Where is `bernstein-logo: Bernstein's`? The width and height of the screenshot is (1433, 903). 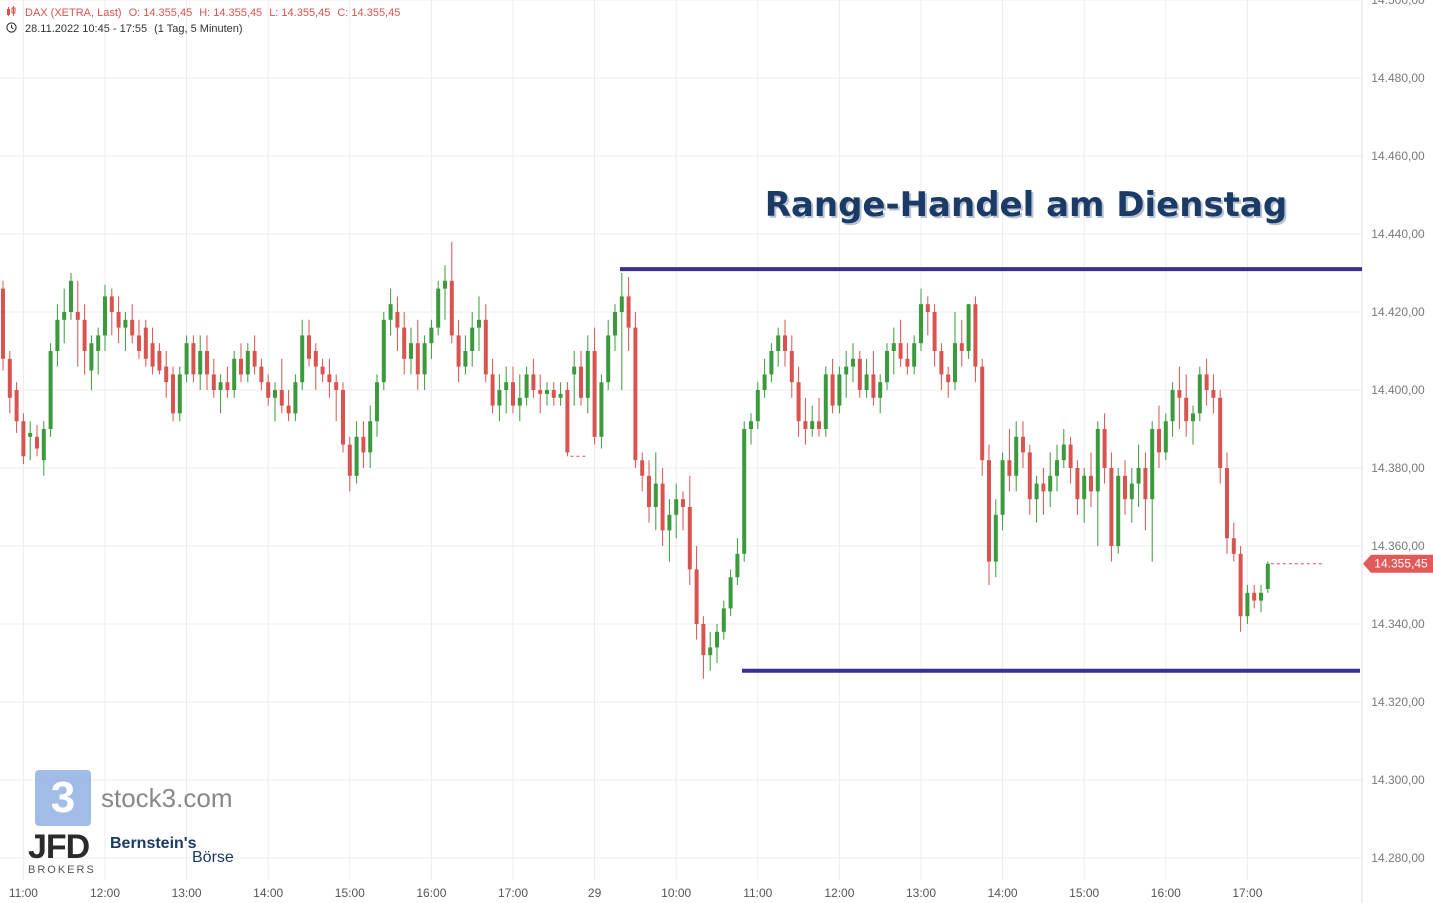
bernstein-logo: Bernstein's is located at coordinates (153, 843).